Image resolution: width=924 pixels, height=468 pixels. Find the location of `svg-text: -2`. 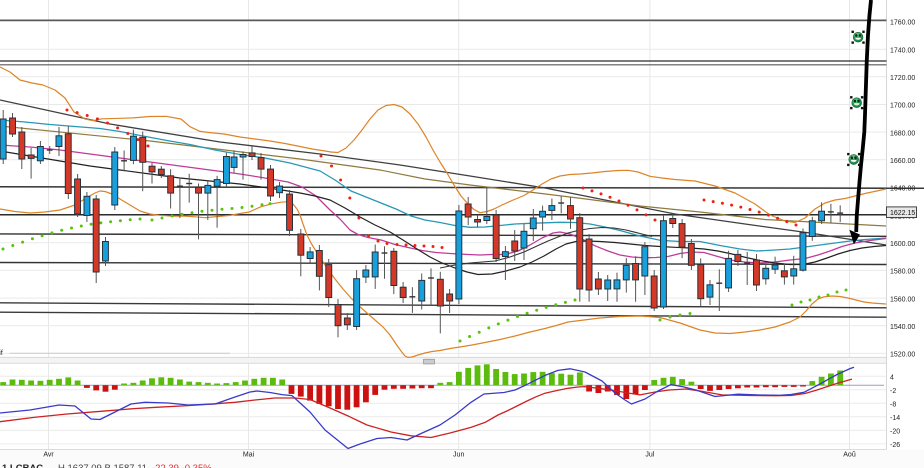

svg-text: -2 is located at coordinates (893, 391).